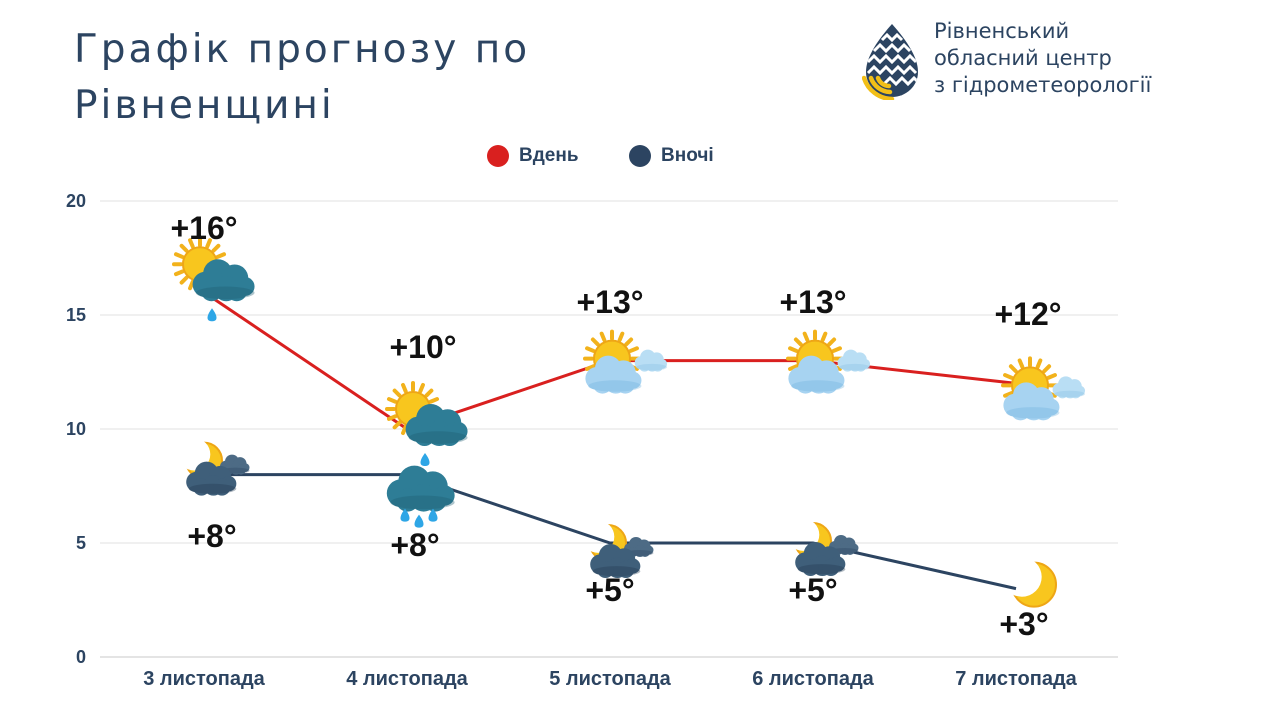  I want to click on x-tick-label: 3 листопада, so click(204, 679).